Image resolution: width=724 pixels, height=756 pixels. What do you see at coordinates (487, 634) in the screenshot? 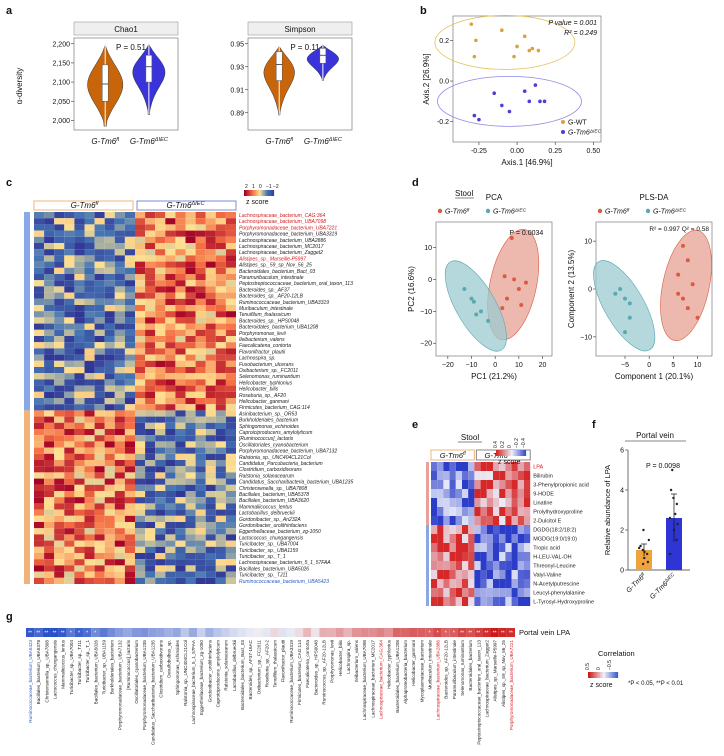
I see `sig-mark: **` at bounding box center [487, 634].